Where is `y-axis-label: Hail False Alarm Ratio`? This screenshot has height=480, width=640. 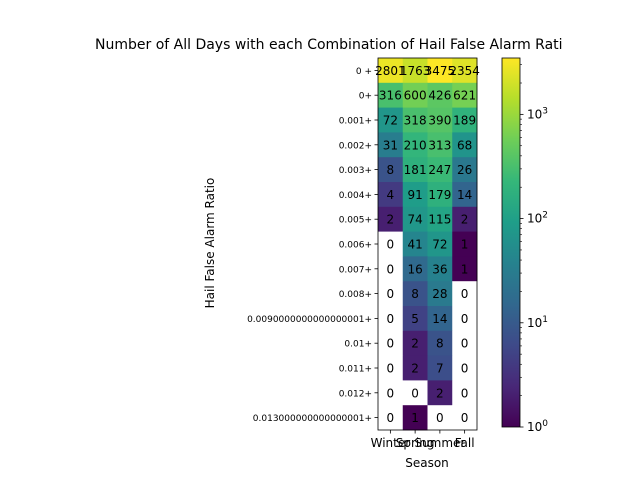
y-axis-label: Hail False Alarm Ratio is located at coordinates (210, 243).